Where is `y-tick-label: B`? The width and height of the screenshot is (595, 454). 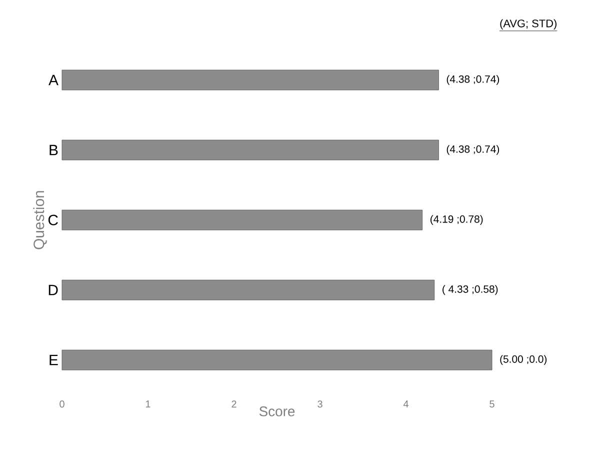 y-tick-label: B is located at coordinates (54, 150).